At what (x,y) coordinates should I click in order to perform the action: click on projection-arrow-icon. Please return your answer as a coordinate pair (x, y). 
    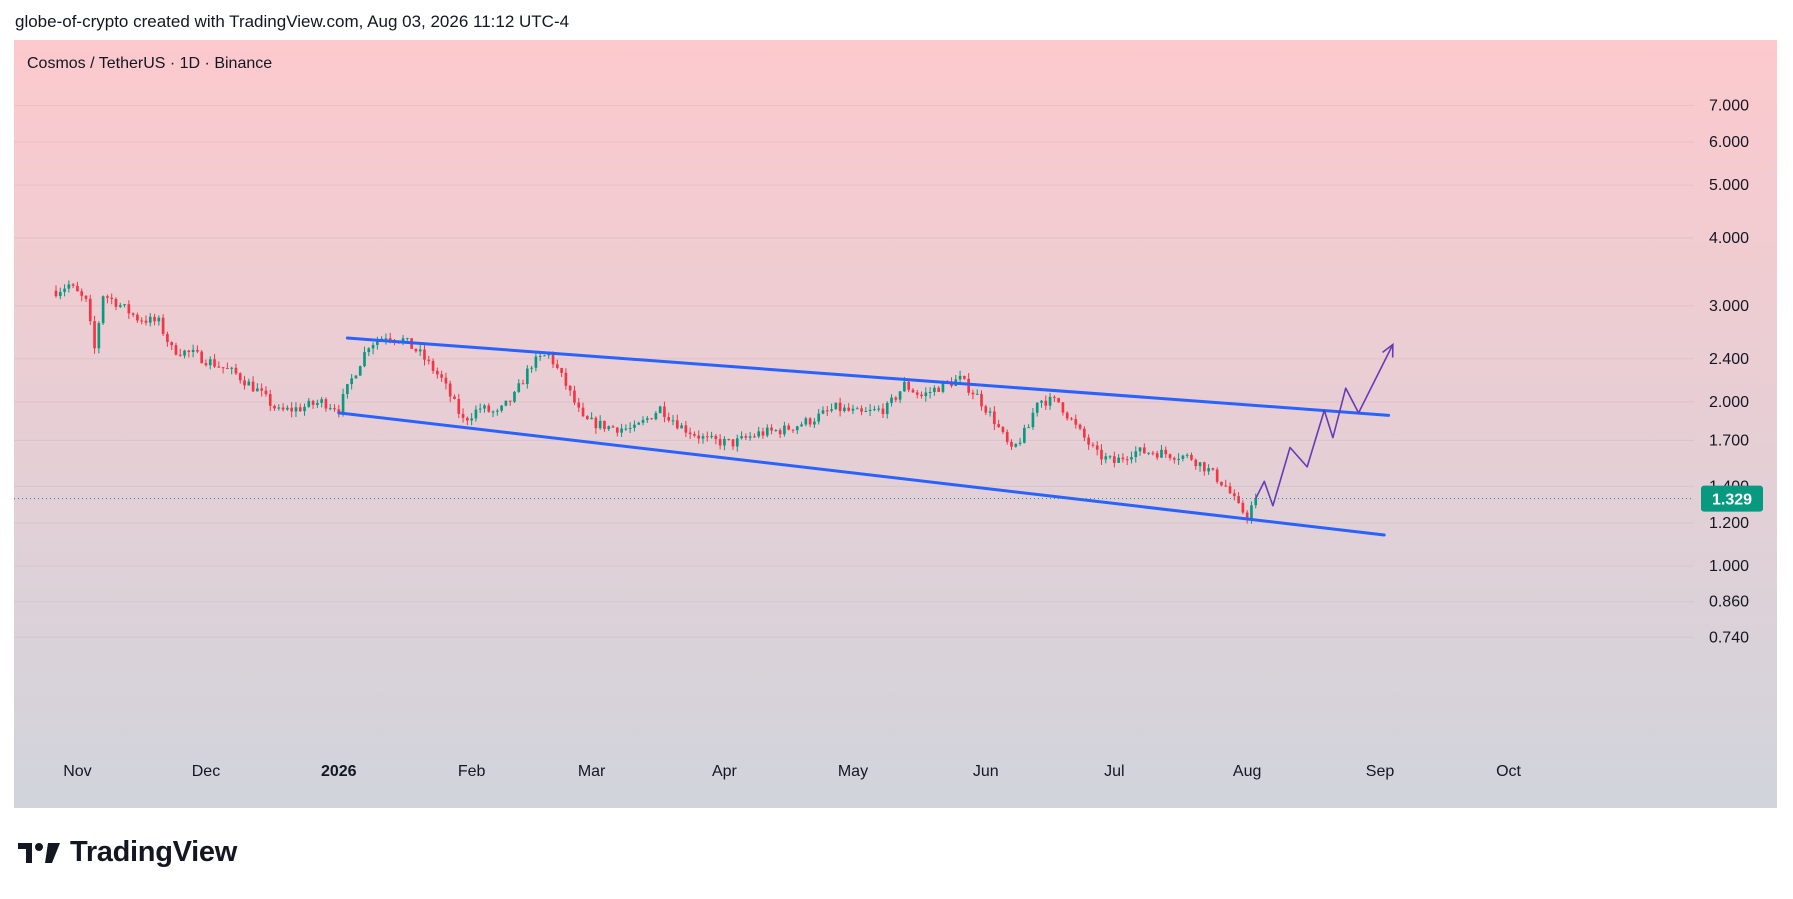
    Looking at the image, I should click on (1388, 350).